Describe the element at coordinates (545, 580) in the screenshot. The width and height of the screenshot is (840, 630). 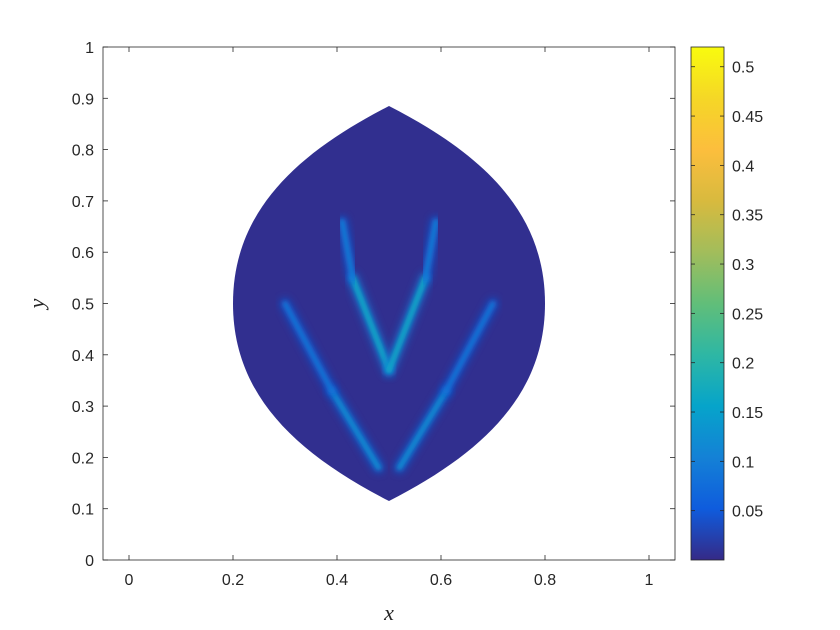
I see `x-tick-label: 0.8` at that location.